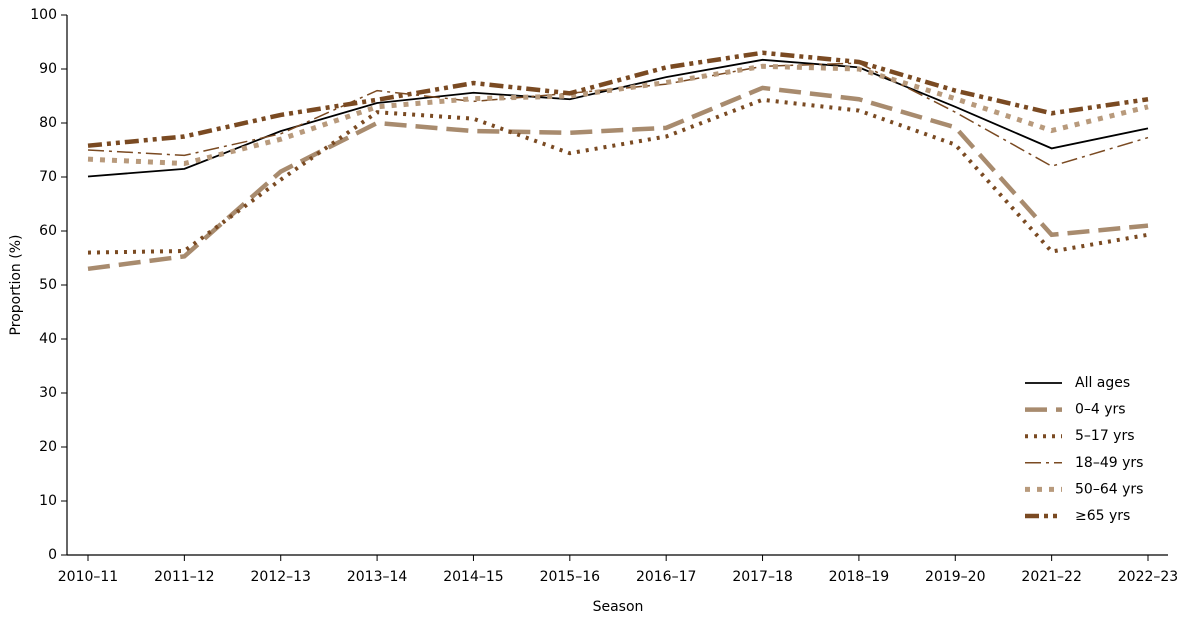 This screenshot has height=626, width=1185. What do you see at coordinates (88, 577) in the screenshot?
I see `x-tick-label: 2010–11` at bounding box center [88, 577].